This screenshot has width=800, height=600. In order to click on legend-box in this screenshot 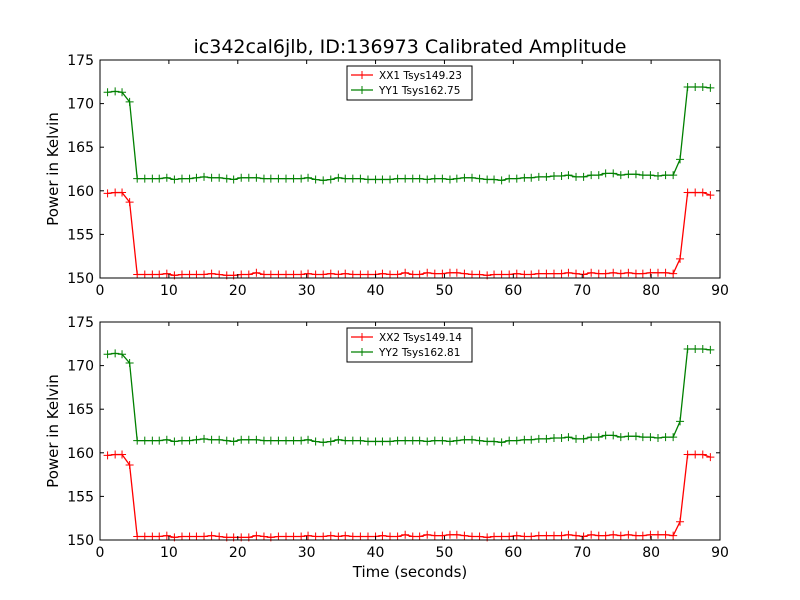, I will do `click(409, 83)`.